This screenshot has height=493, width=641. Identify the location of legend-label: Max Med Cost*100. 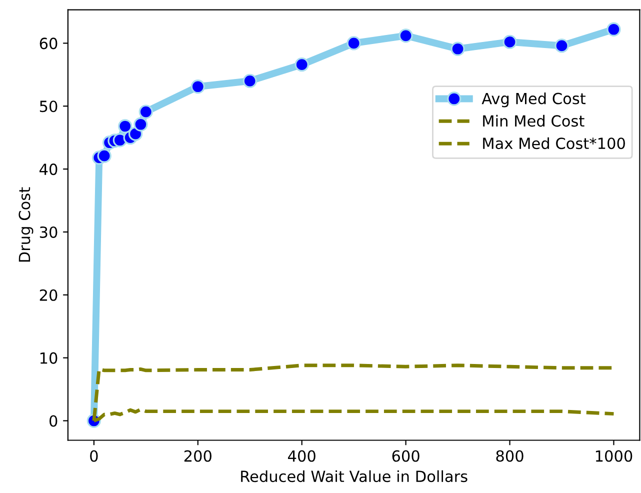
(554, 143).